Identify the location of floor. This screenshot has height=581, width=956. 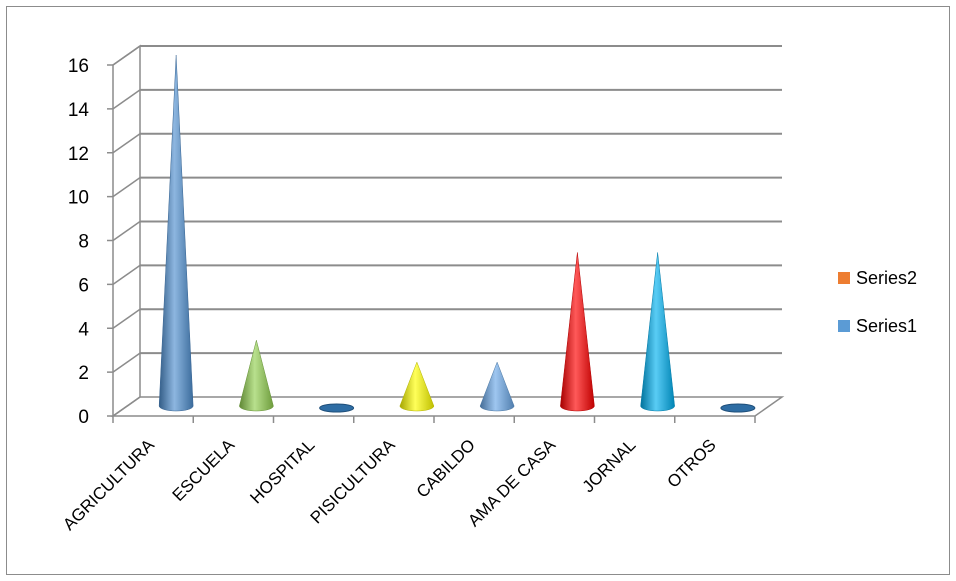
(447, 406).